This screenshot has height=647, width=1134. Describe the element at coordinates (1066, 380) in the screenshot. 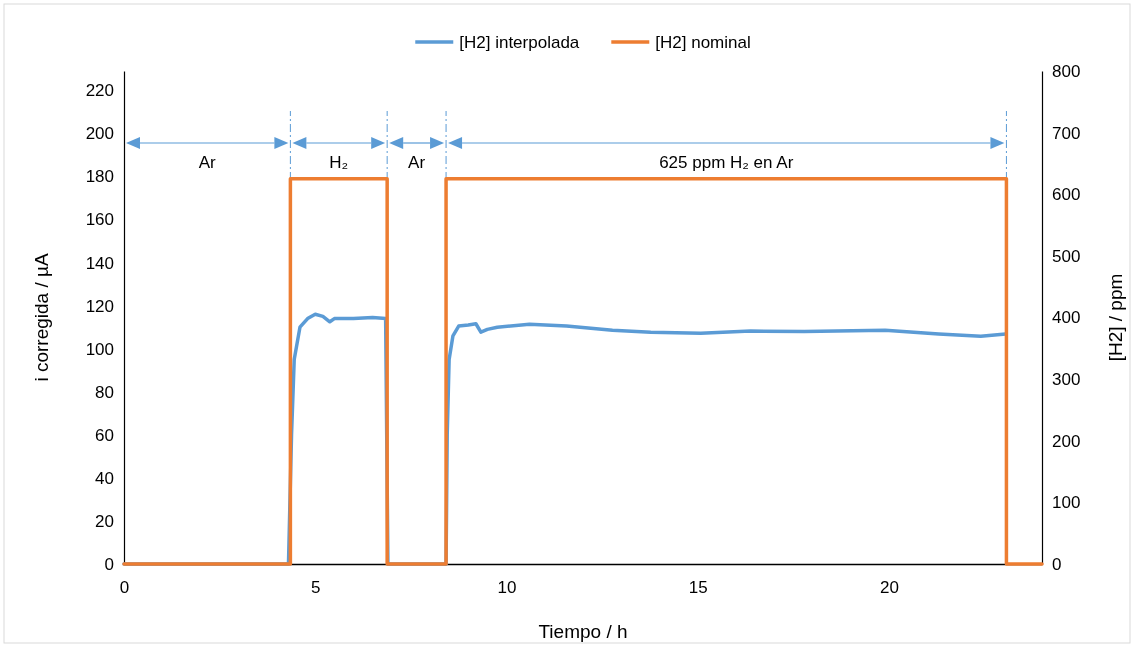

I see `y2-tick-label: 300` at that location.